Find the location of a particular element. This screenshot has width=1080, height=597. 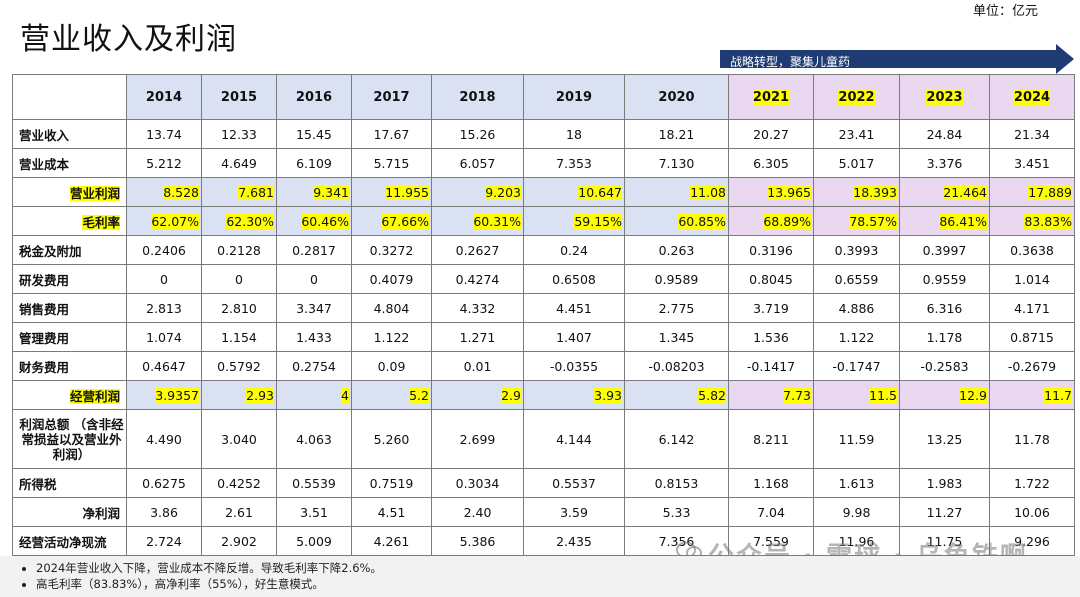

arrow-icon is located at coordinates (897, 59).